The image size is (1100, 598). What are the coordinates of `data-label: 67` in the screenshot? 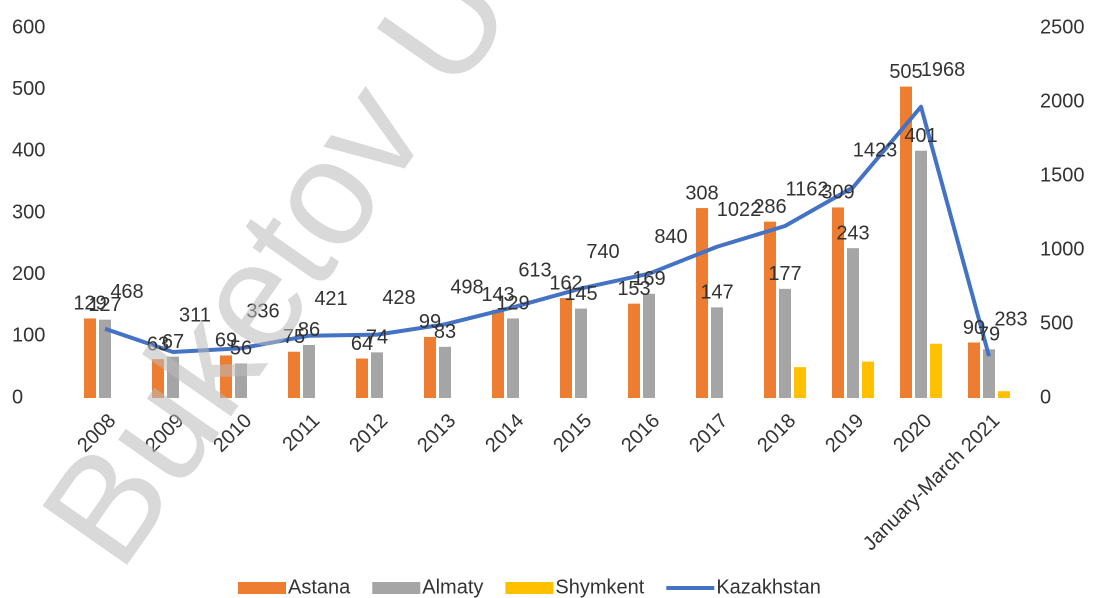 It's located at (173, 342).